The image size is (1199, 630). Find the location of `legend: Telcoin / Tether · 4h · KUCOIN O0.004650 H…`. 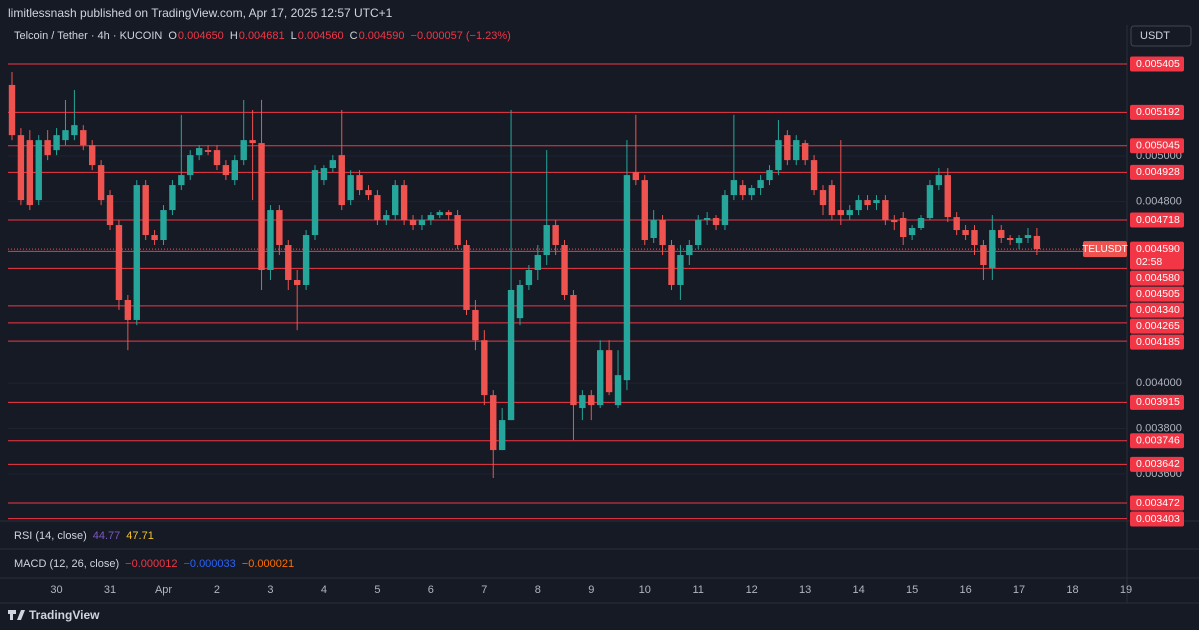

legend: Telcoin / Tether · 4h · KUCOIN O0.004650 H… is located at coordinates (265, 36).